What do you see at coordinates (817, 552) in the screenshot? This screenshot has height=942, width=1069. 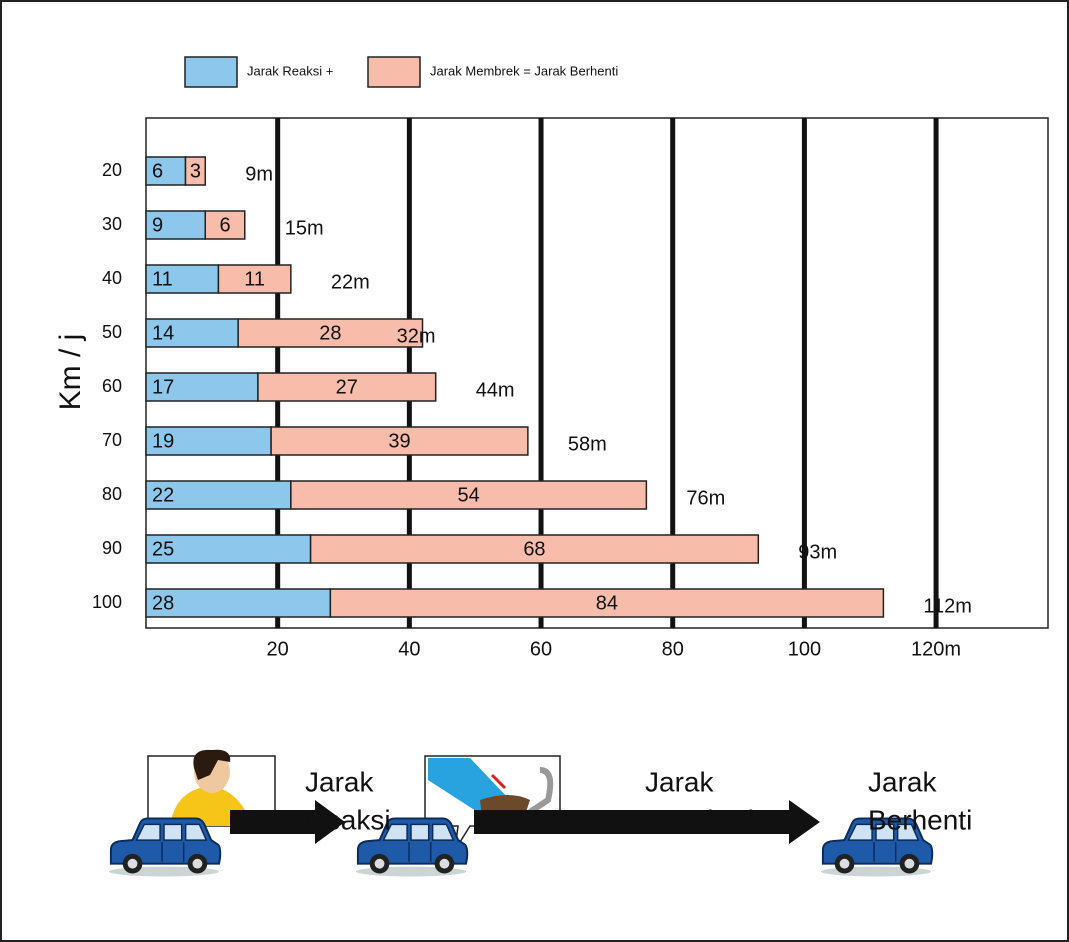 I see `total-label: 93m` at bounding box center [817, 552].